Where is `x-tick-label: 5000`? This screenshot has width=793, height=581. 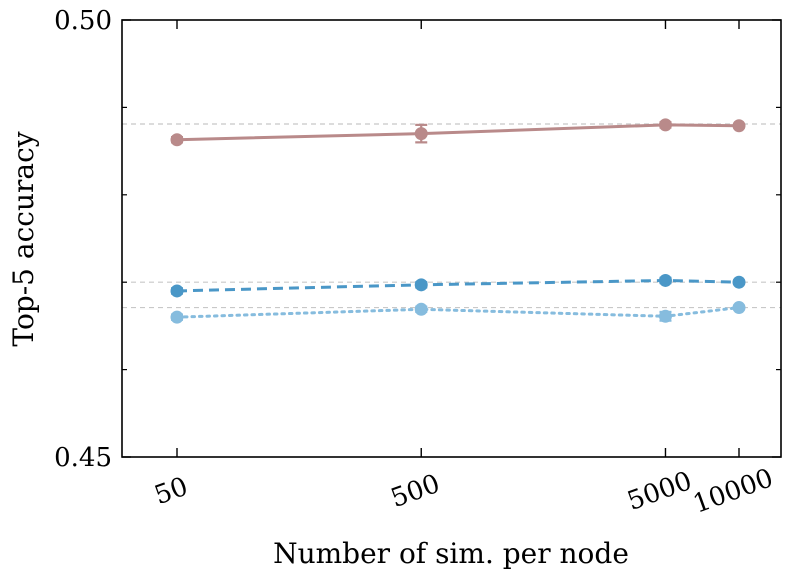 x-tick-label: 5000 is located at coordinates (660, 491).